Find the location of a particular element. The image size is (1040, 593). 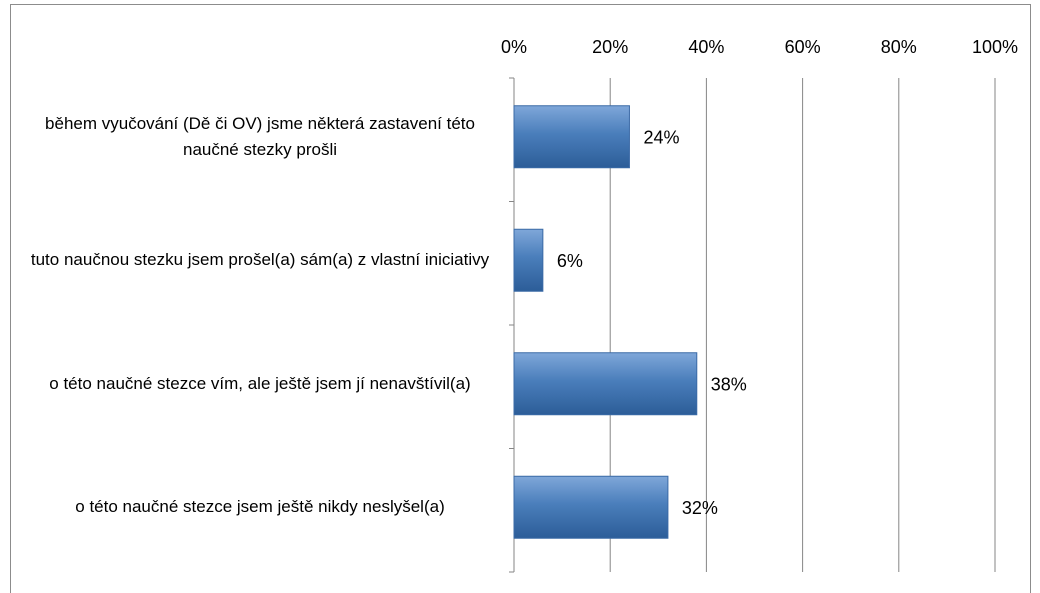

x-tick-label: 0% is located at coordinates (514, 47).